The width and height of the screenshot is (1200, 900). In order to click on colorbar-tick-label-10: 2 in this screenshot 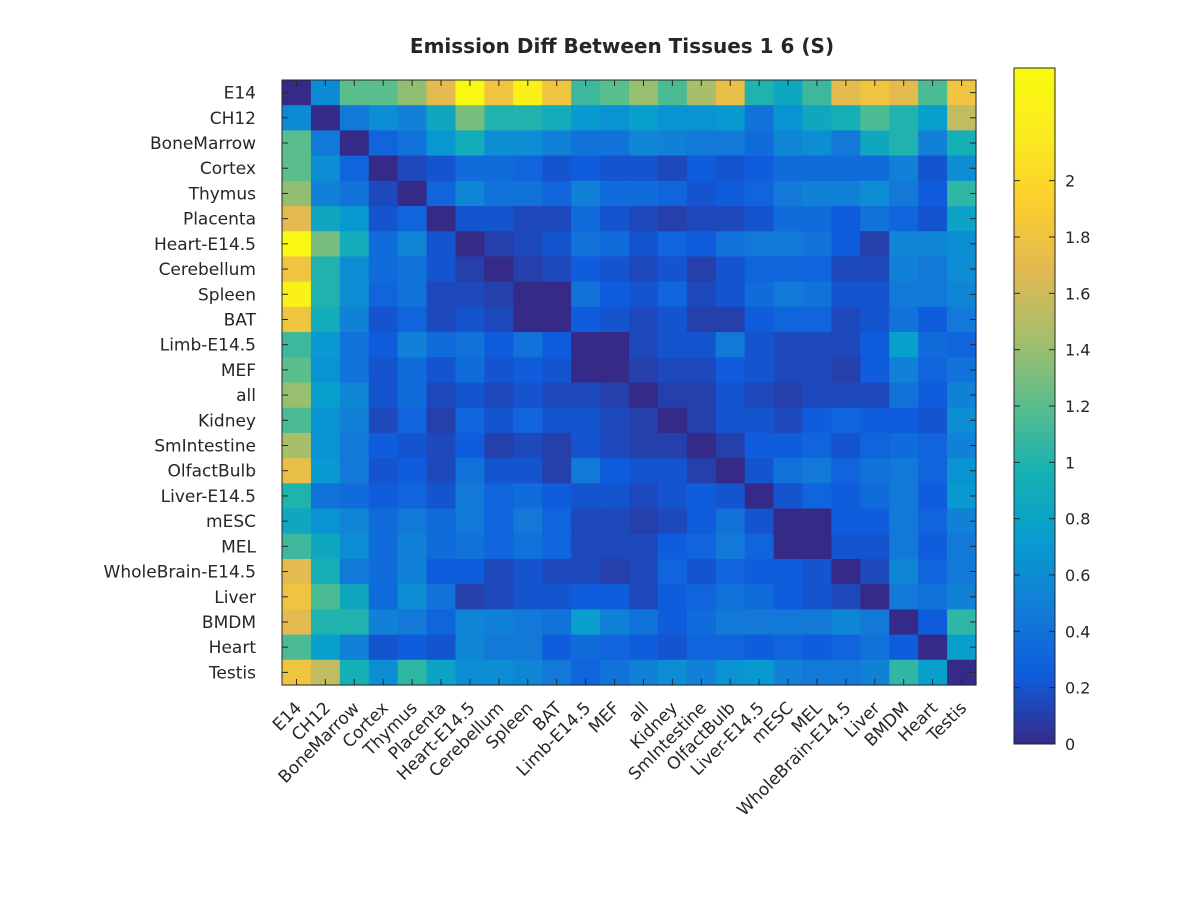, I will do `click(1070, 181)`.